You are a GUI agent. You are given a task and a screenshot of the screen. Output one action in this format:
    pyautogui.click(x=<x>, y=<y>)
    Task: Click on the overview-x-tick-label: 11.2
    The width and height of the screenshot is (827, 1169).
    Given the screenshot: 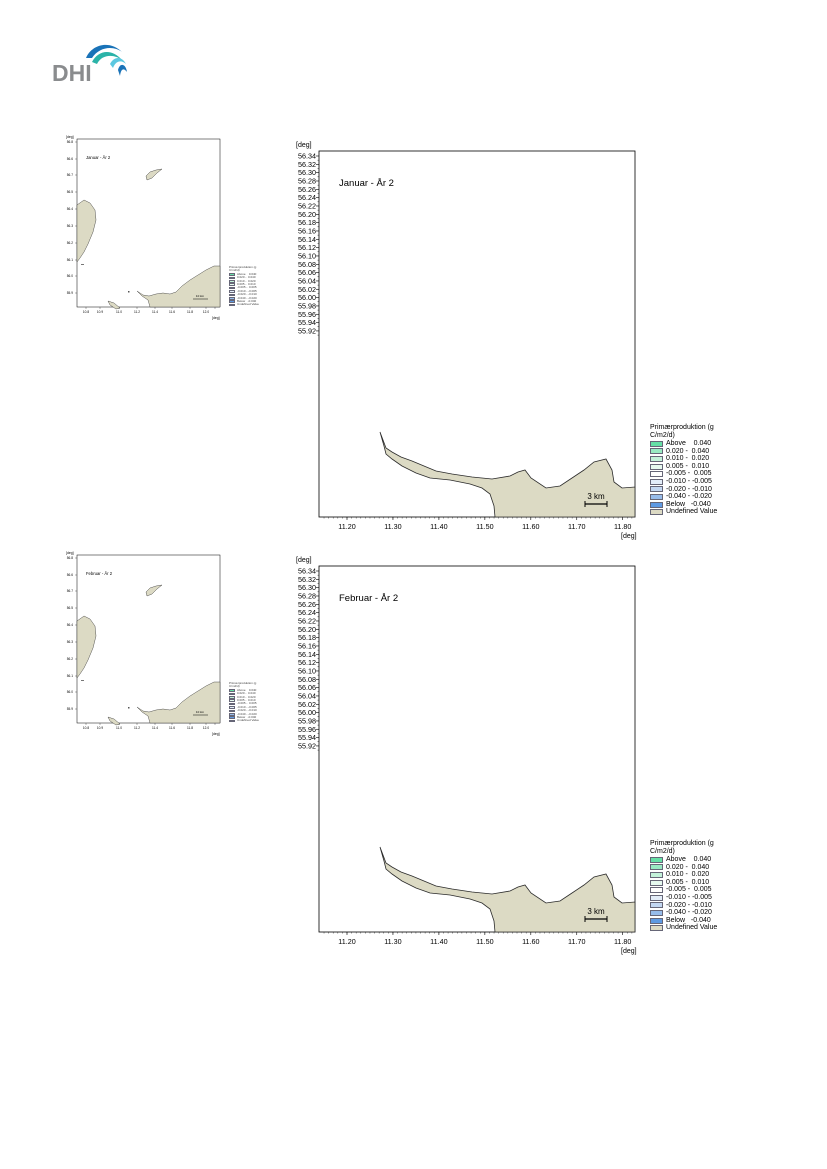 What is the action you would take?
    pyautogui.click(x=137, y=312)
    